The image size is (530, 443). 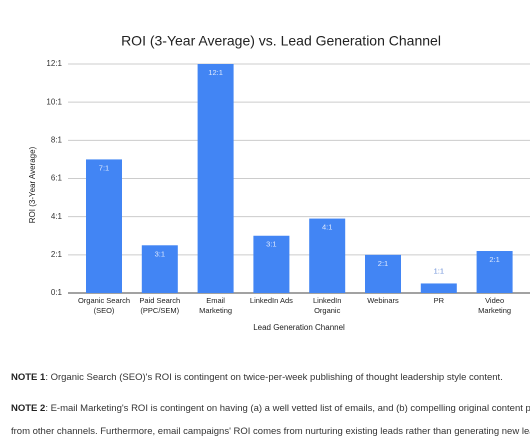 I want to click on x-tick-label: Paid Search, so click(x=159, y=300).